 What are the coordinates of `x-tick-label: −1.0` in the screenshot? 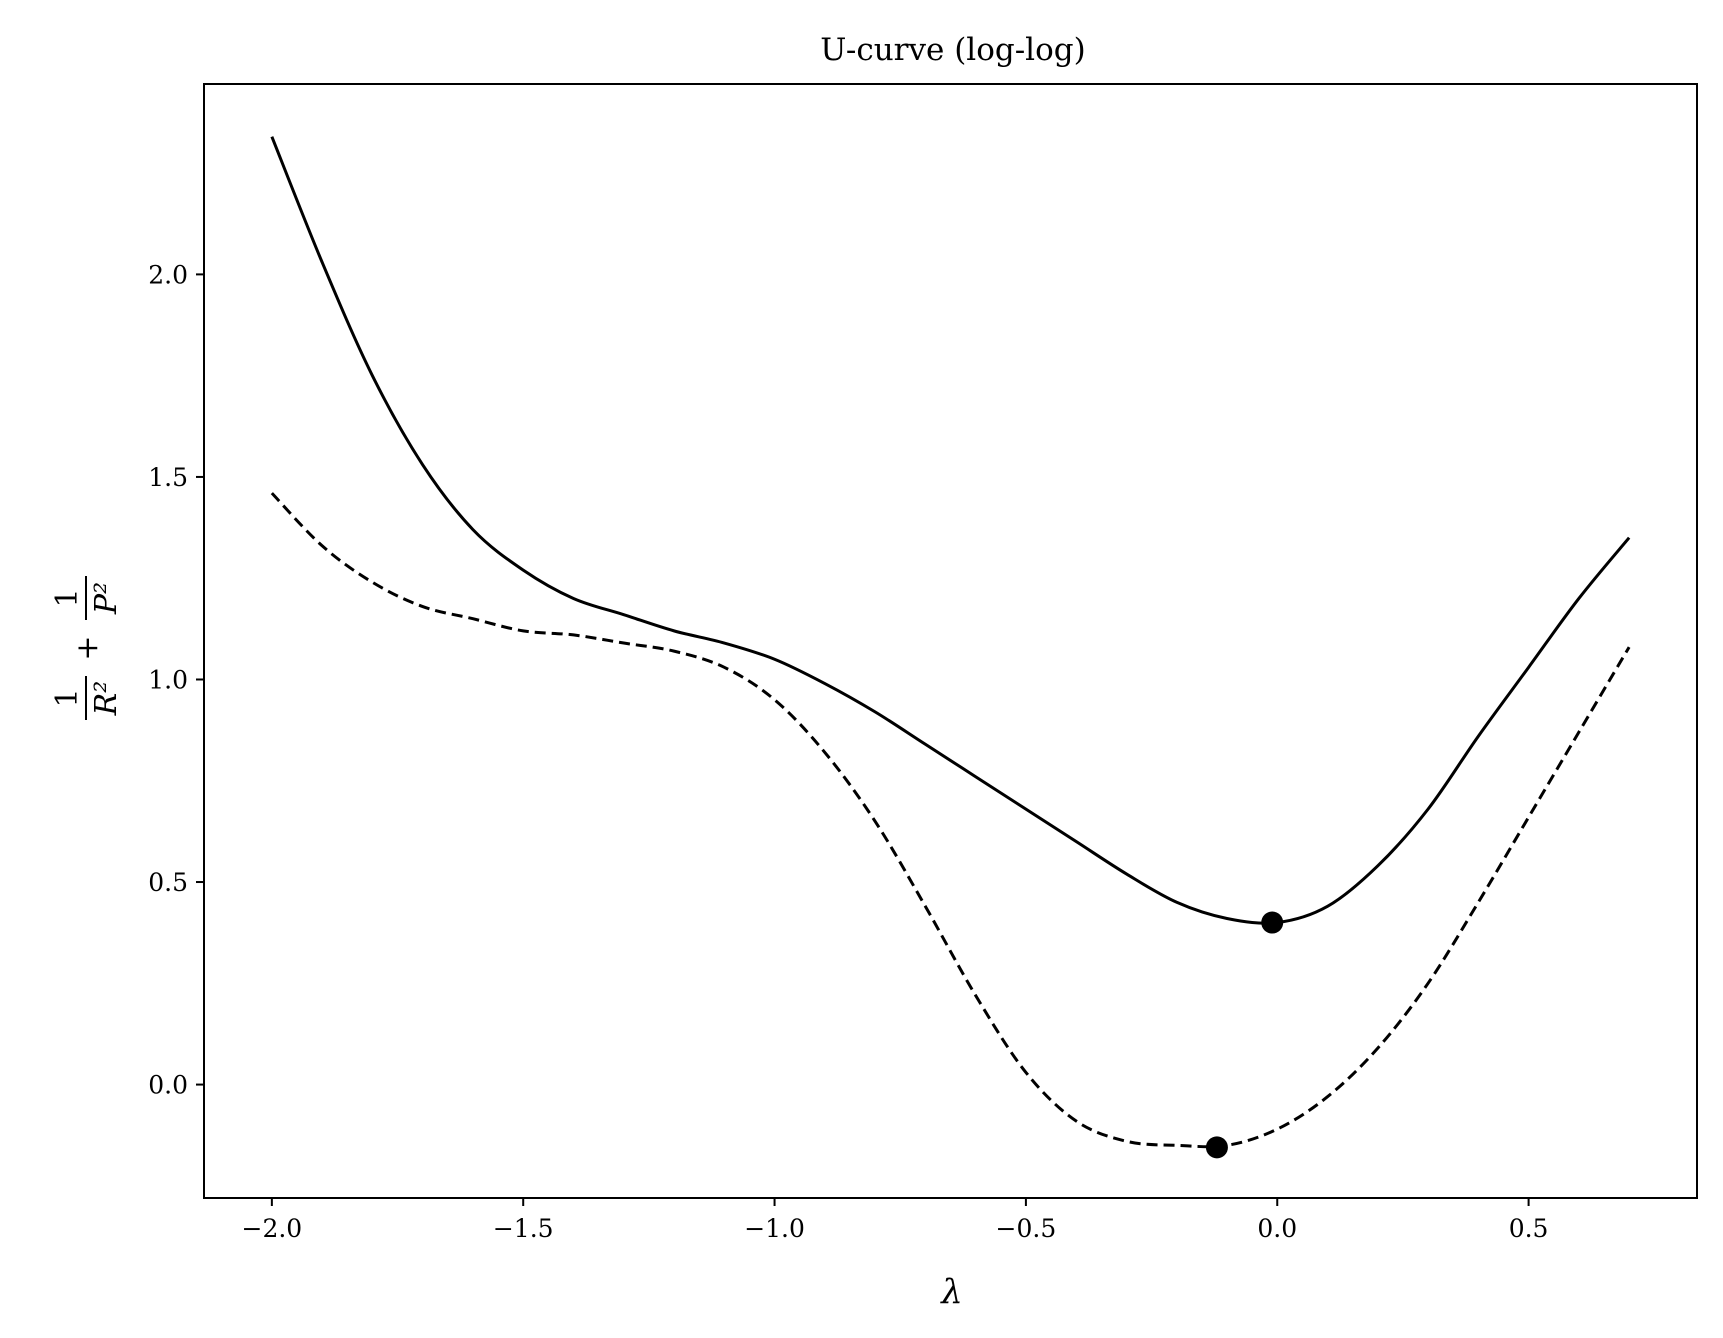 It's located at (774, 1228).